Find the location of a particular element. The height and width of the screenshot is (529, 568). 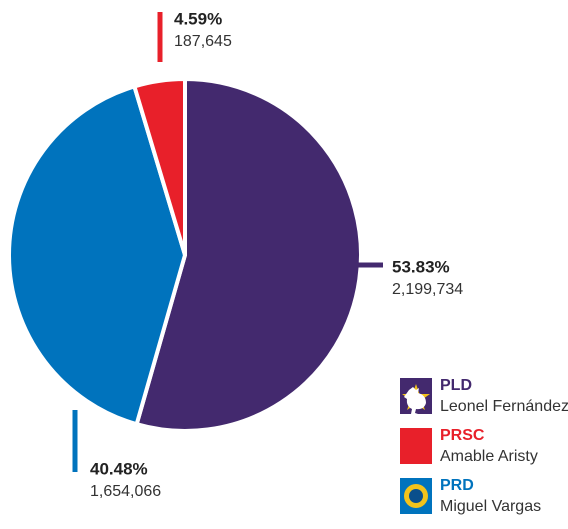

legend-icon is located at coordinates (416, 446).